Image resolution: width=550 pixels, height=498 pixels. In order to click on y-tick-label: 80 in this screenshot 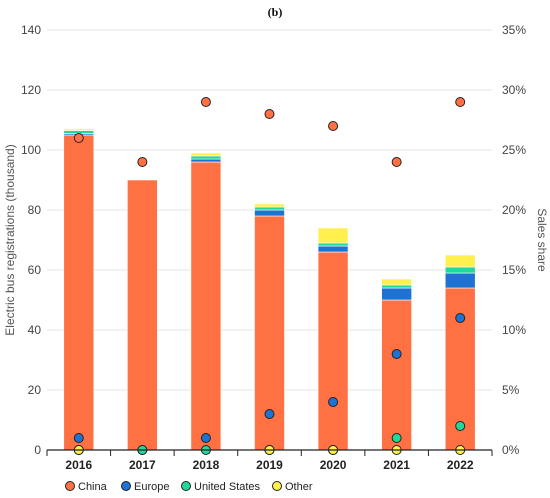, I will do `click(35, 210)`.